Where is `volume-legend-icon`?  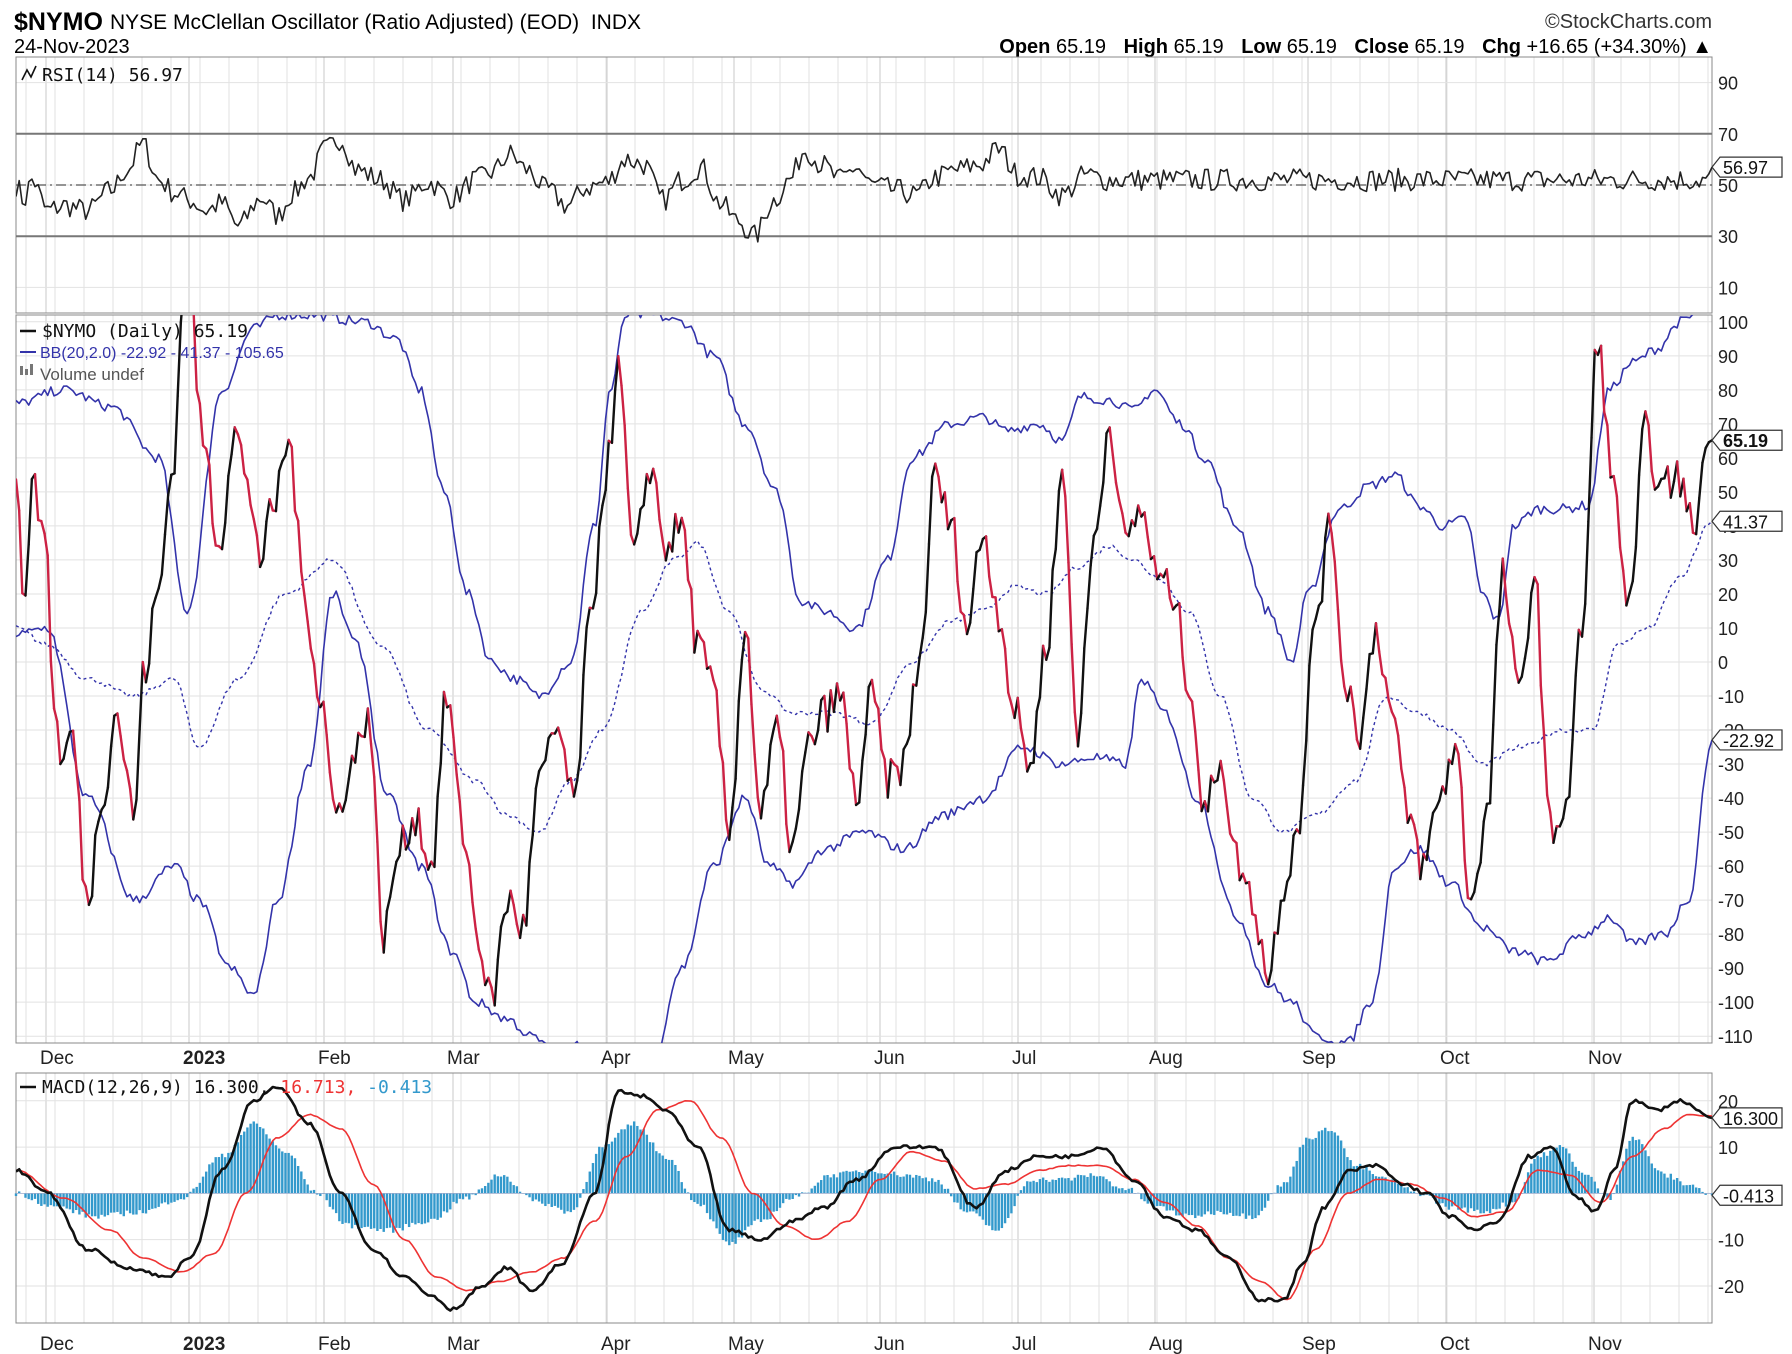 volume-legend-icon is located at coordinates (31, 369).